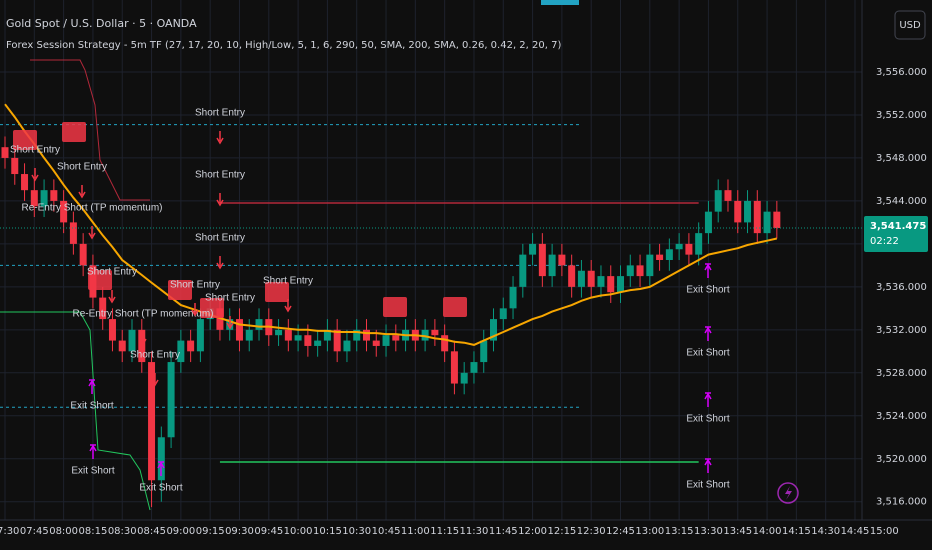  I want to click on currency-label: USD, so click(910, 25).